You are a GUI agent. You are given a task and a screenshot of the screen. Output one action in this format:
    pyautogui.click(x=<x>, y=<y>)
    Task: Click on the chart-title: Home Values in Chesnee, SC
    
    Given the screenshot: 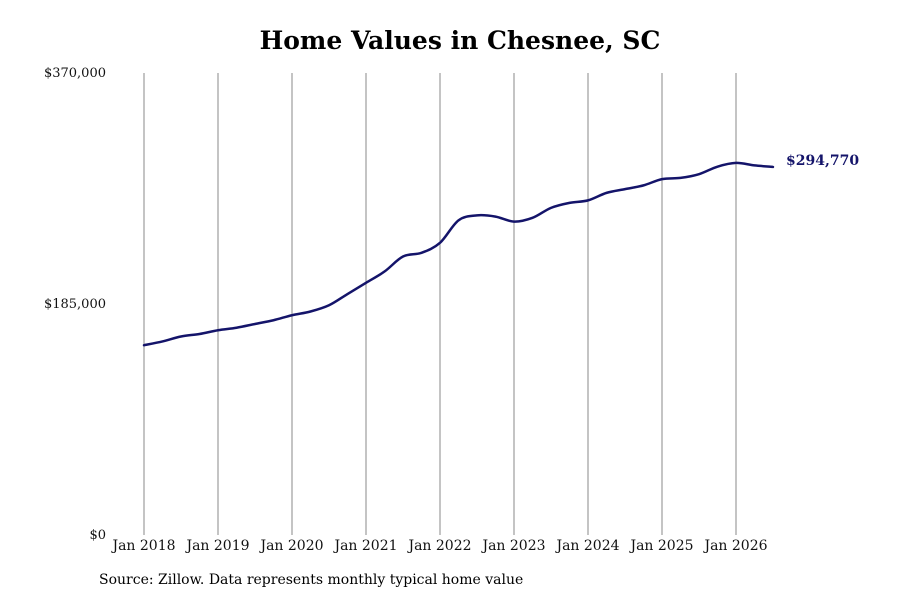 What is the action you would take?
    pyautogui.click(x=460, y=40)
    